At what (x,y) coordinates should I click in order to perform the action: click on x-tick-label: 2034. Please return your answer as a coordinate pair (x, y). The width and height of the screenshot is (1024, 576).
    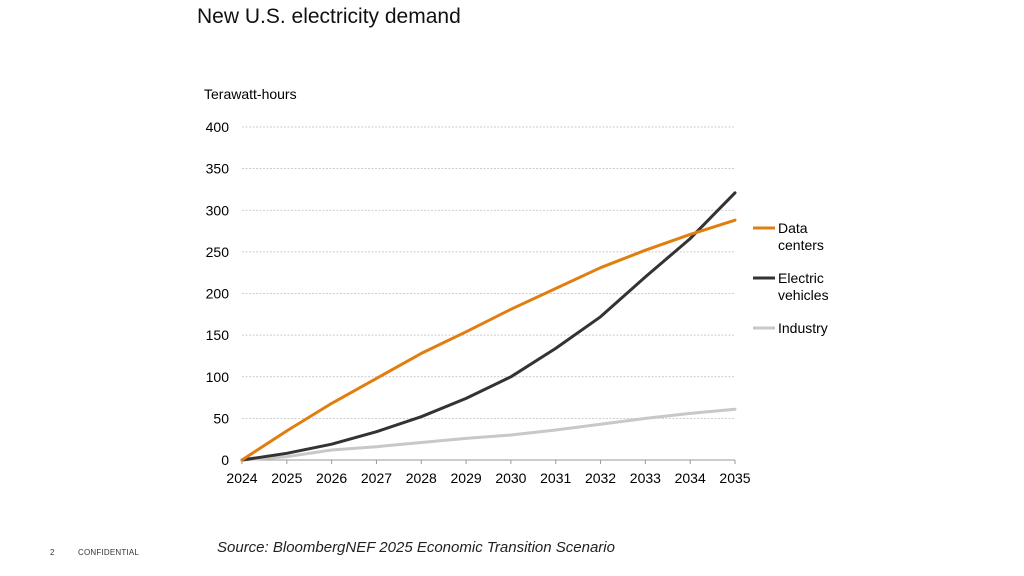
    Looking at the image, I should click on (690, 478).